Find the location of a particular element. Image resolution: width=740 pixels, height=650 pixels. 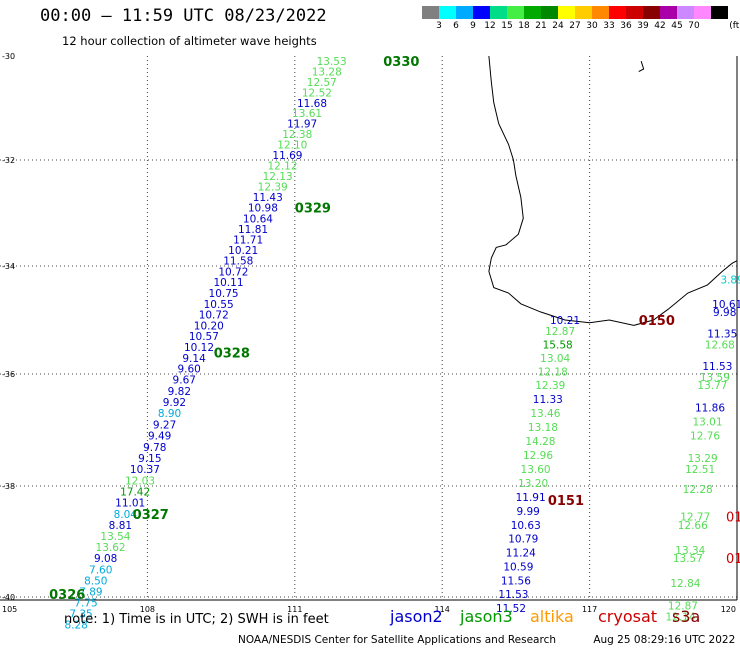

wave-height-label: 13.28 is located at coordinates (327, 73).